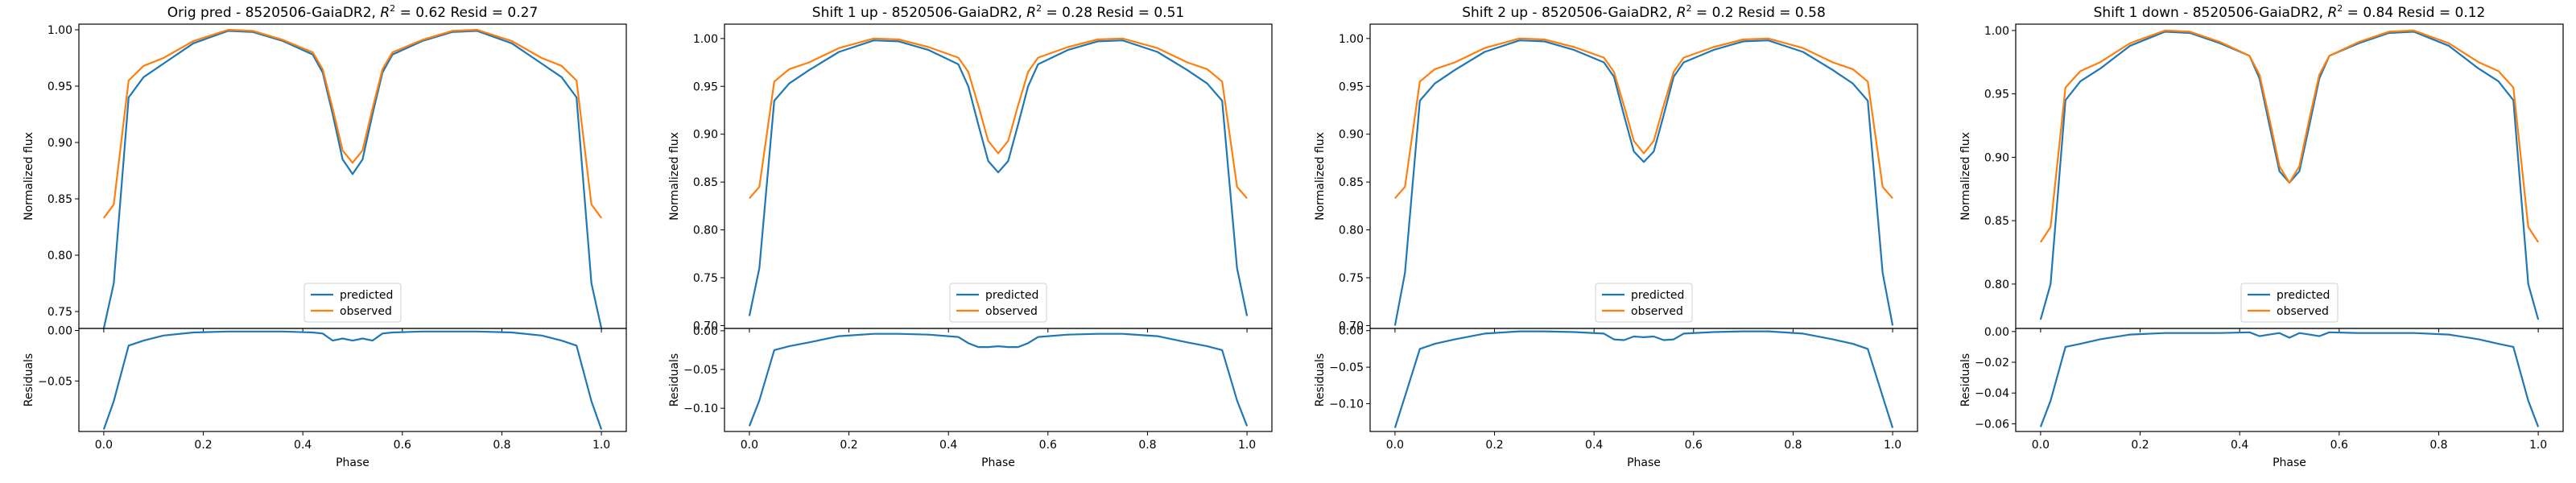  What do you see at coordinates (1992, 363) in the screenshot?
I see `bottom-ytick-label: −0.02` at bounding box center [1992, 363].